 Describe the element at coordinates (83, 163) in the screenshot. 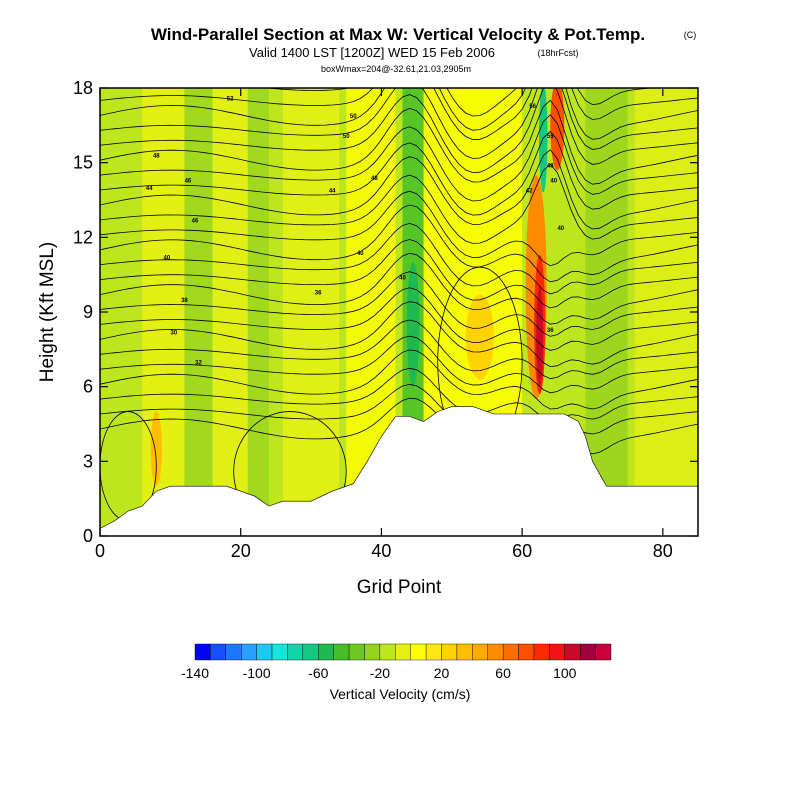

I see `y-tick-label: 15` at that location.